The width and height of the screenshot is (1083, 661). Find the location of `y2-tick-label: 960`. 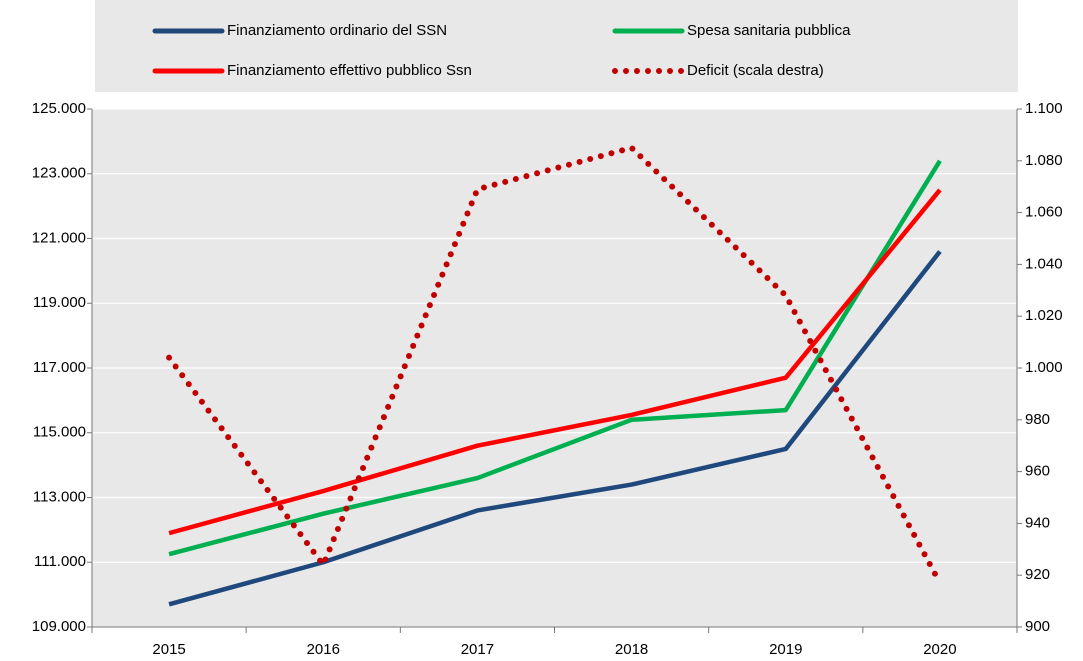

y2-tick-label: 960 is located at coordinates (1037, 471).